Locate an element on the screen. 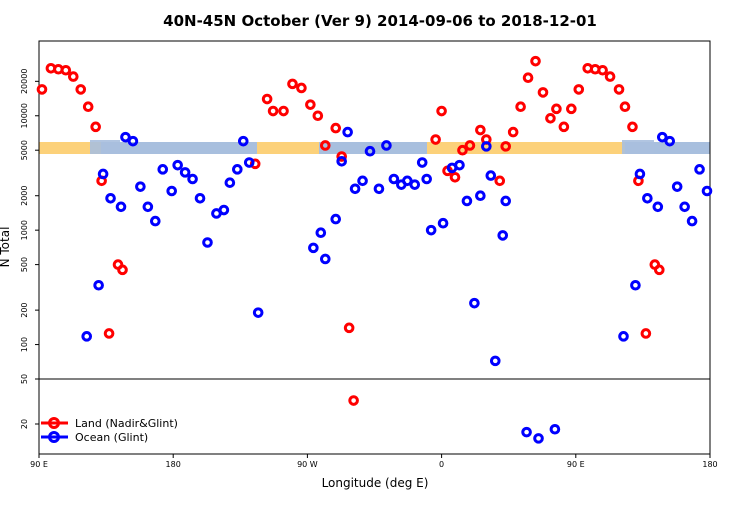  y-tick-label-4: 1000 is located at coordinates (24, 230).